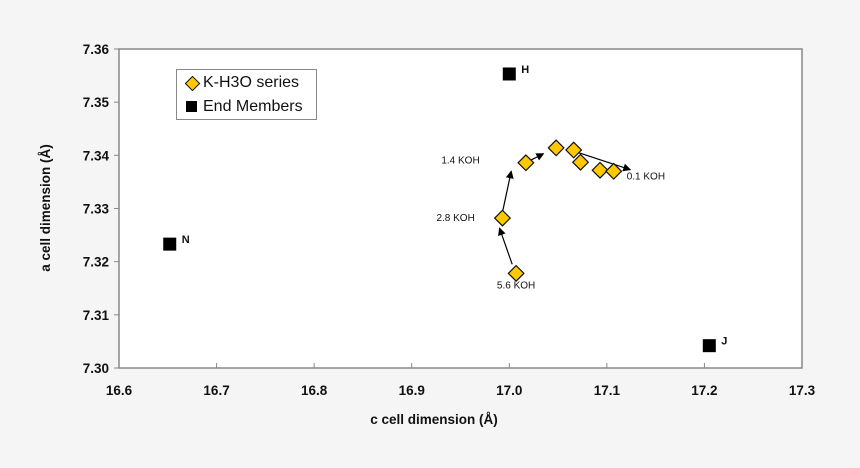 This screenshot has width=860, height=468. Describe the element at coordinates (96, 368) in the screenshot. I see `y-tick-label: 7.30` at that location.